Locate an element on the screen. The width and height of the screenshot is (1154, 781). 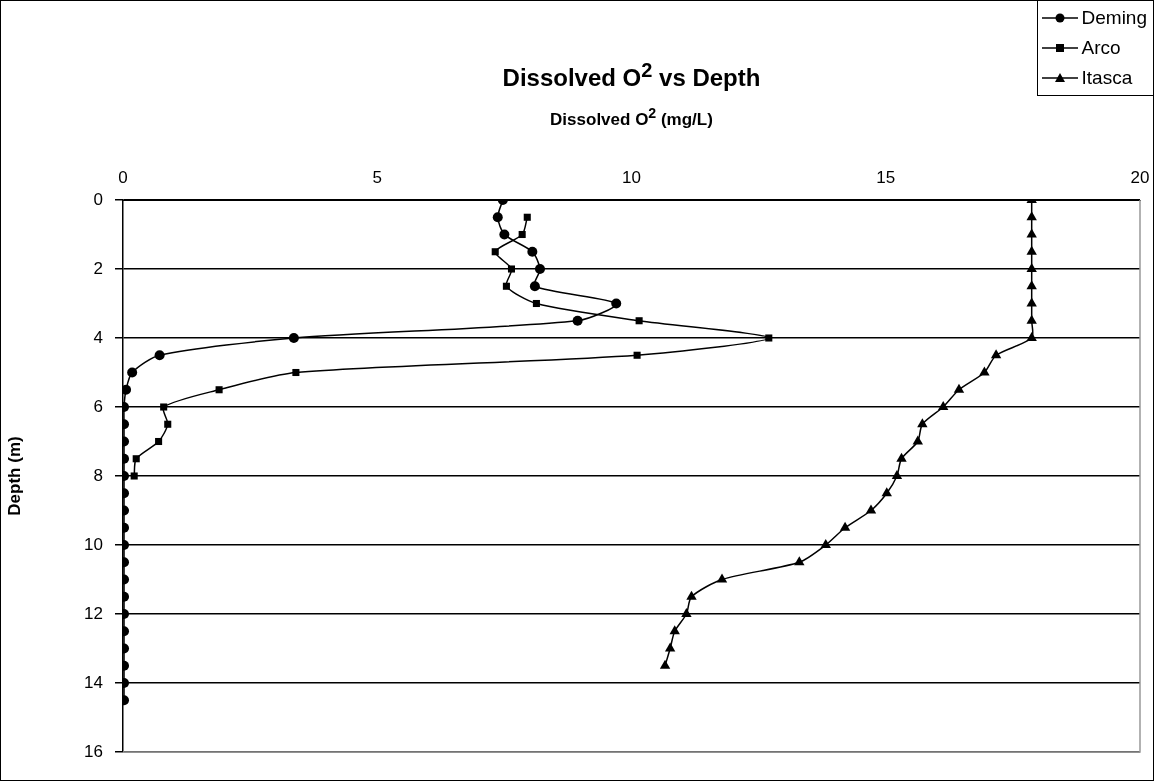
y-tick-label: 14 is located at coordinates (93, 682).